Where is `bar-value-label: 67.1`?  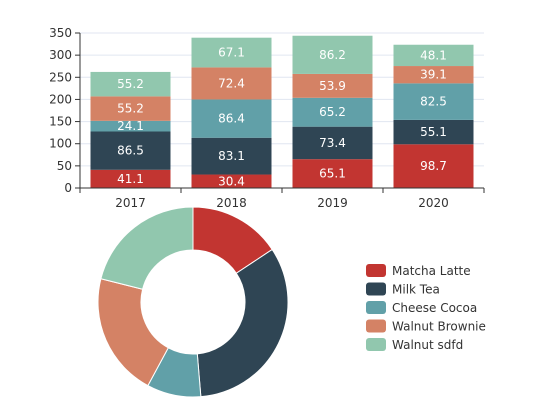
bar-value-label: 67.1 is located at coordinates (231, 53).